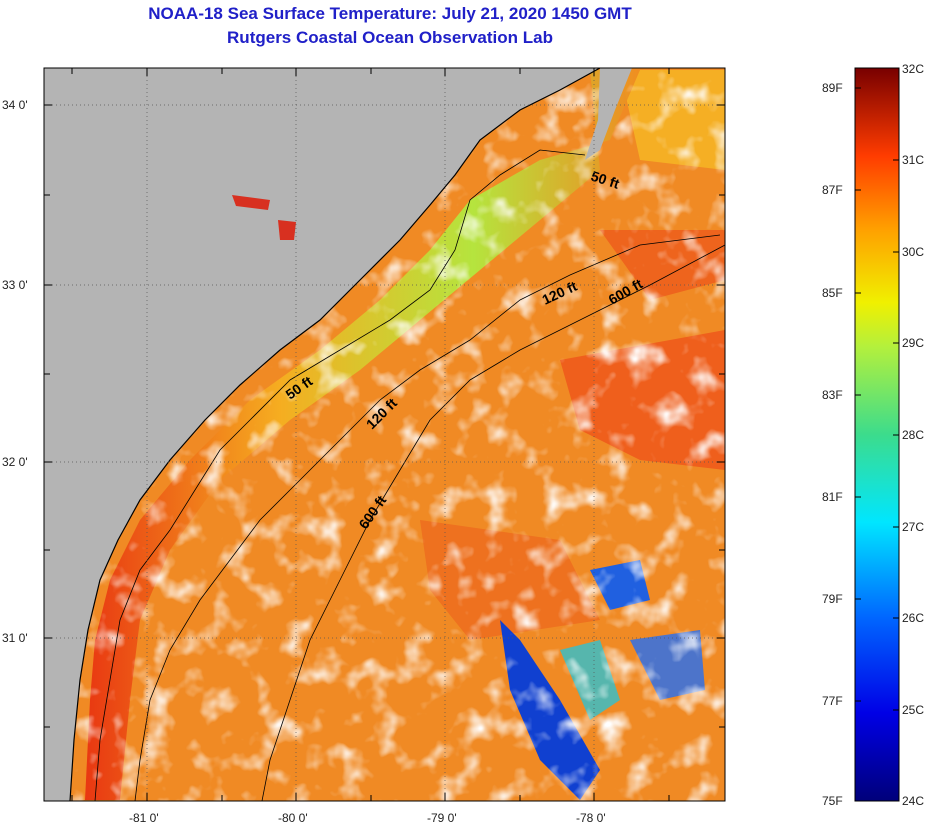 The height and width of the screenshot is (832, 936). I want to click on colorbar-c-label: 27C, so click(913, 527).